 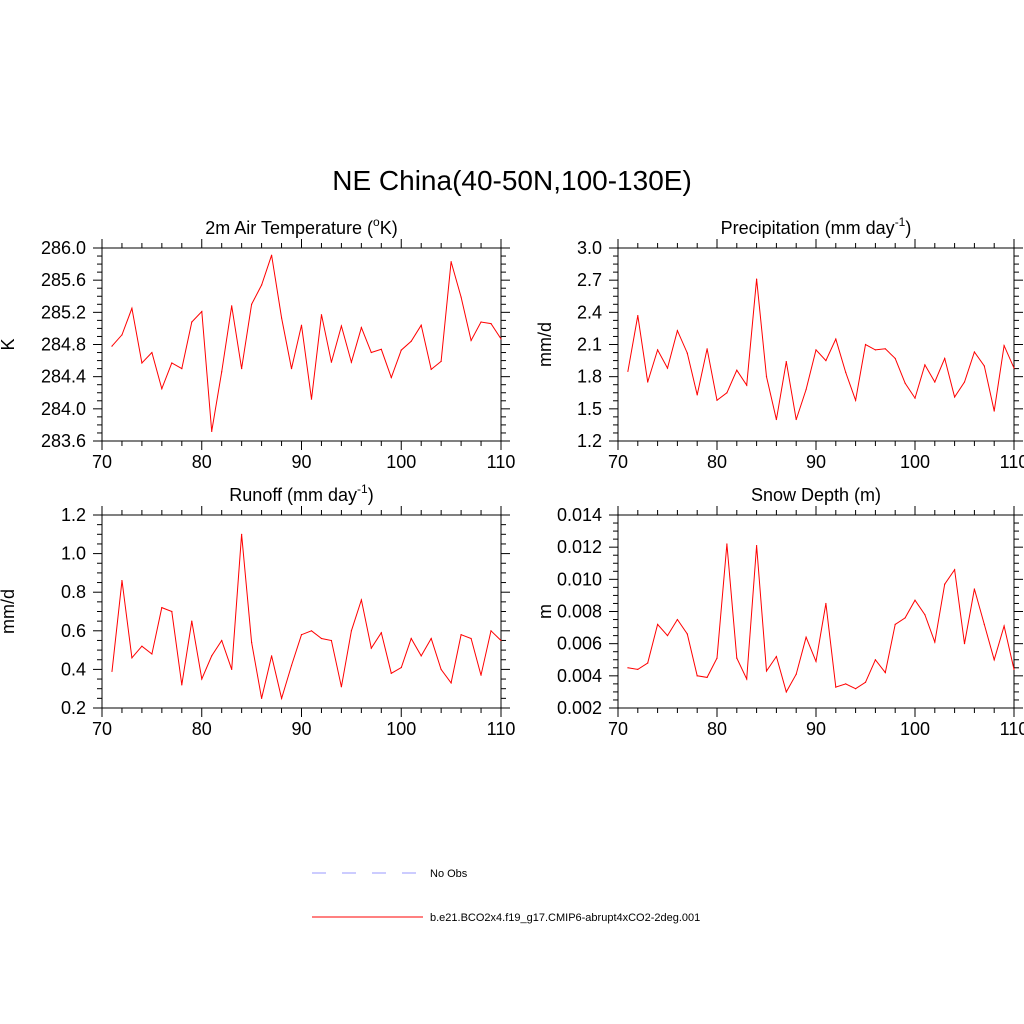 I want to click on y-axis-label: mm/d, so click(x=9, y=611).